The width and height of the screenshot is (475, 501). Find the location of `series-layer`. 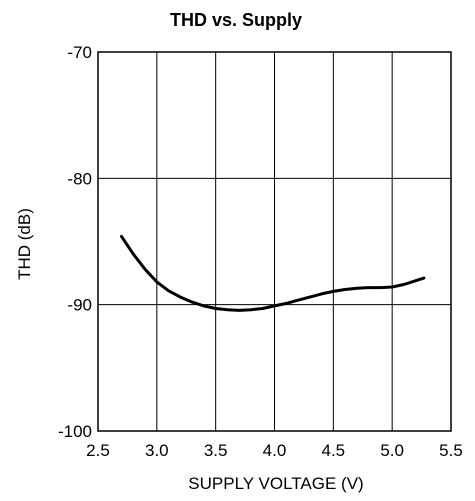

series-layer is located at coordinates (273, 273).